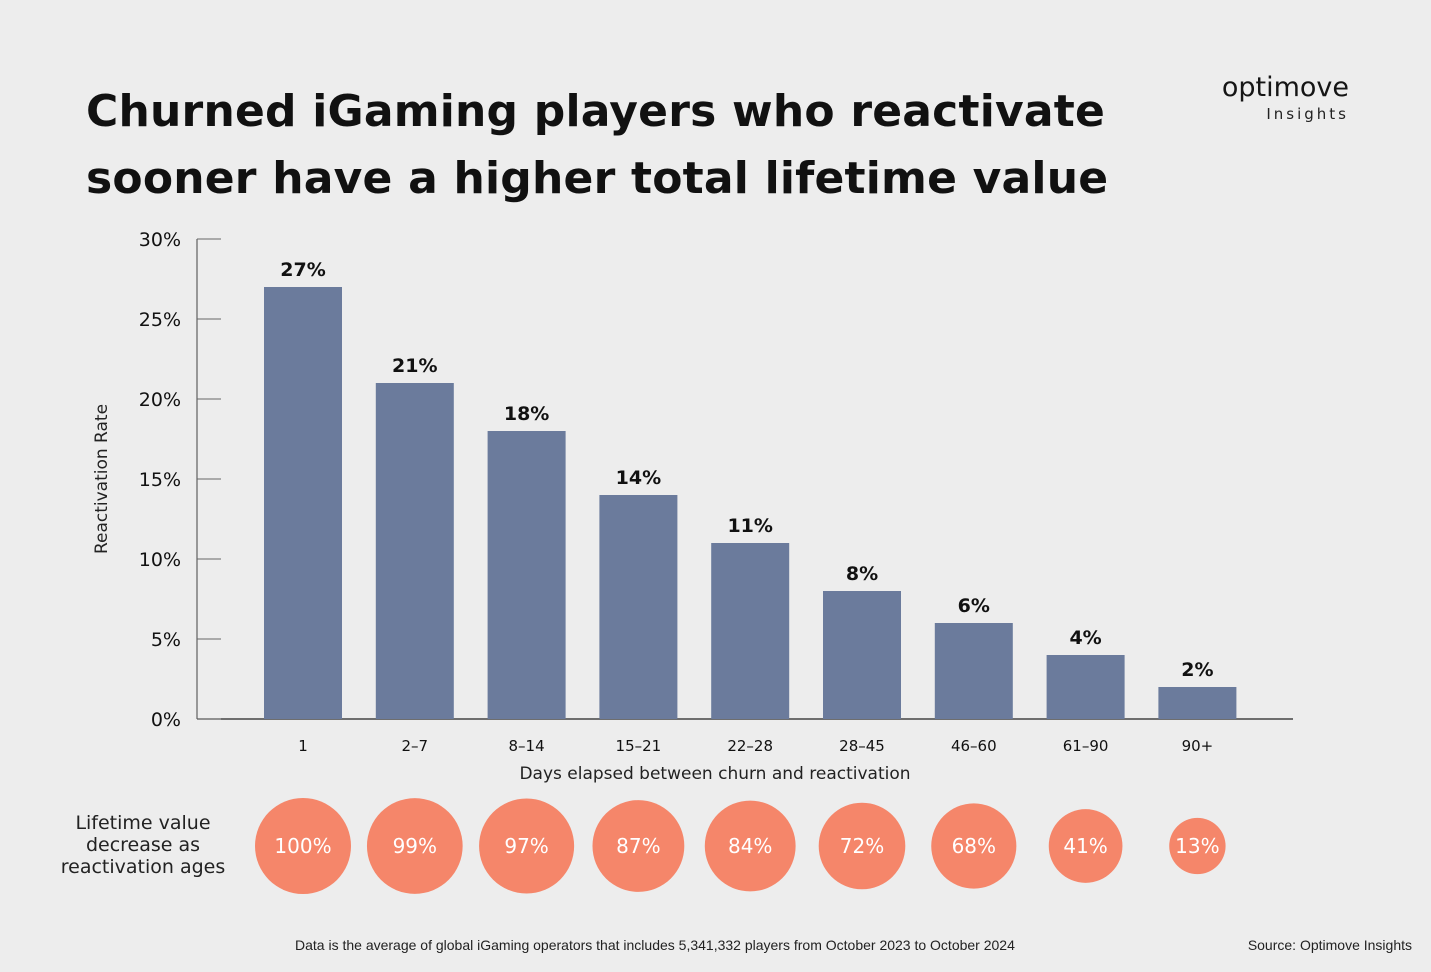  I want to click on lifetime-value-label: 87%, so click(638, 846).